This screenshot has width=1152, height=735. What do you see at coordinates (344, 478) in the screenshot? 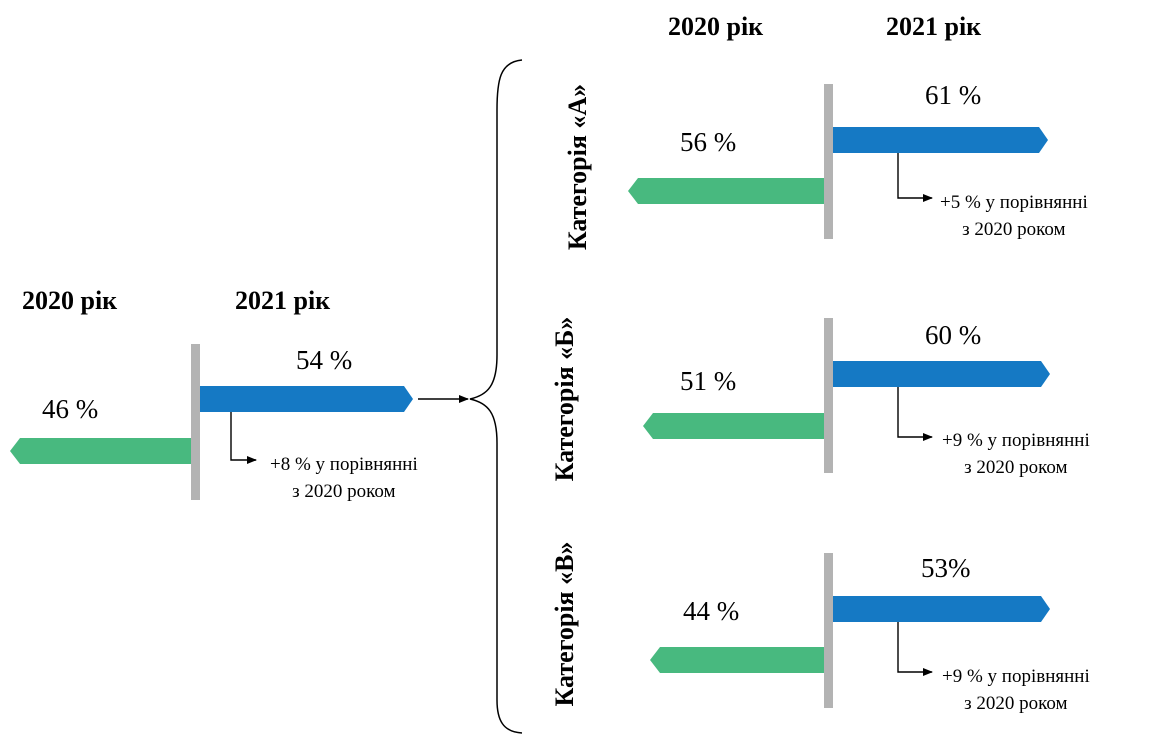
I see `overall-change-note: +8 % у порівнянні з 2020 роком` at bounding box center [344, 478].